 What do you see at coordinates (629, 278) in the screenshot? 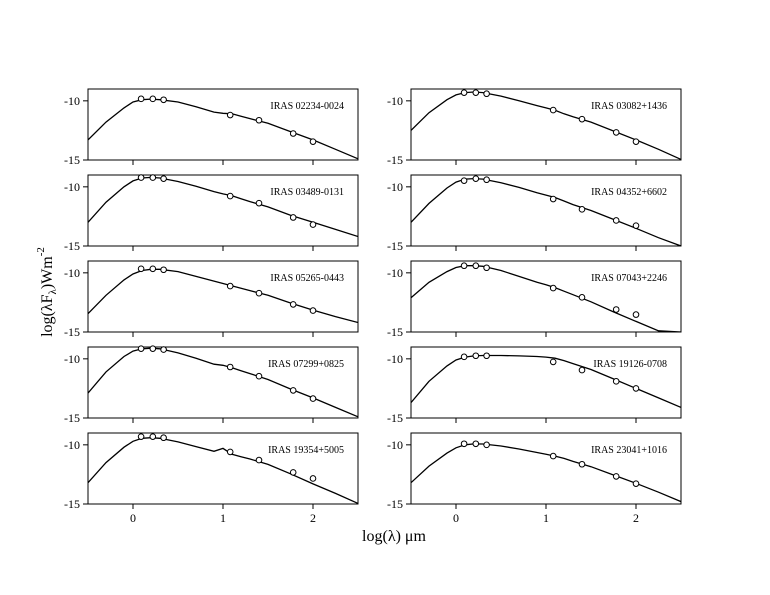
I see `panel-label: IRAS 07043+2246` at bounding box center [629, 278].